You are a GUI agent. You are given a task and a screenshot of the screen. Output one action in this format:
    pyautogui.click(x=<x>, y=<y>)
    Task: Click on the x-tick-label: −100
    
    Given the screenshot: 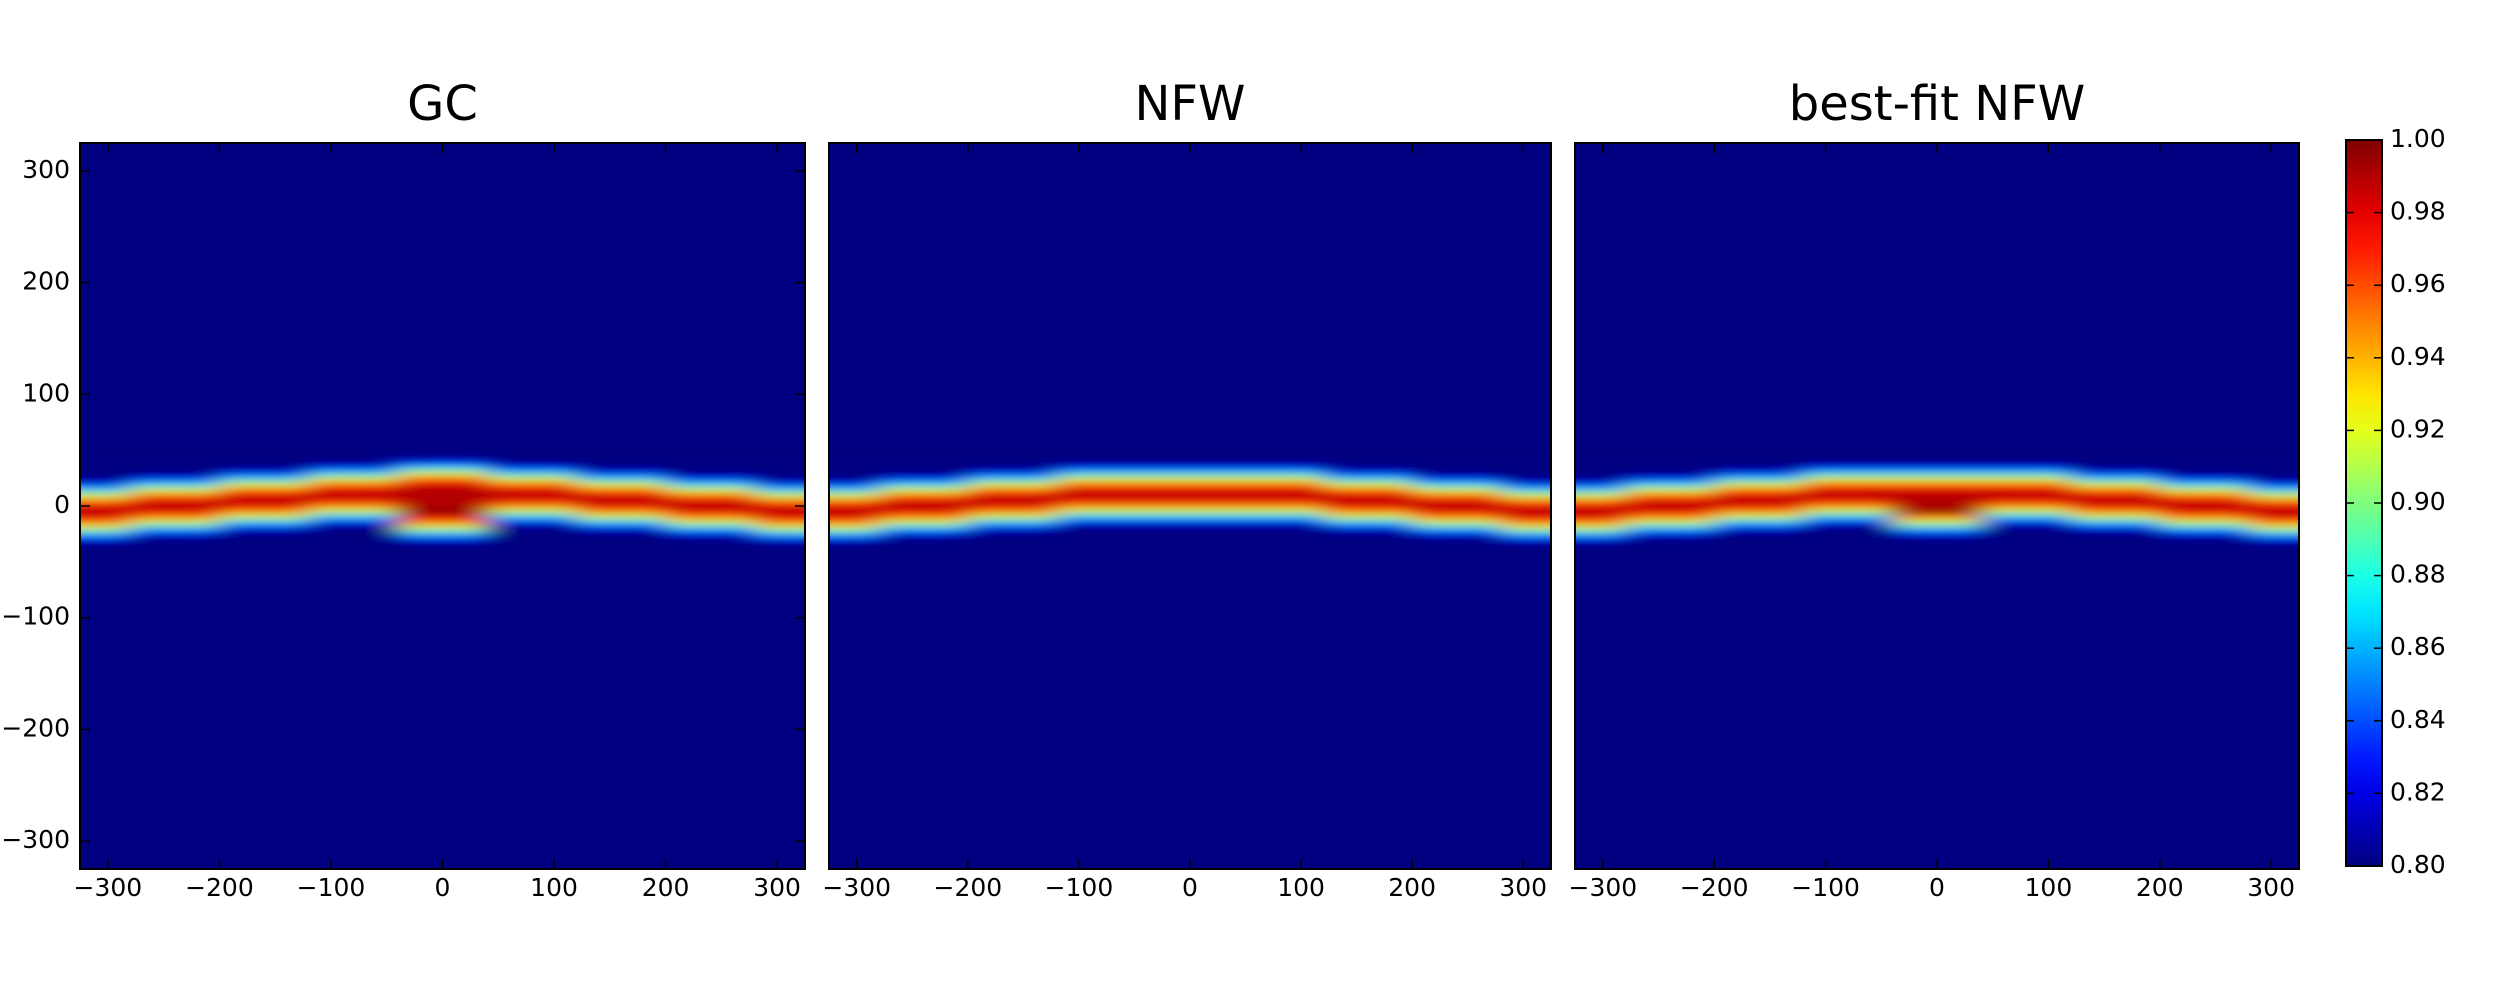 What is the action you would take?
    pyautogui.click(x=331, y=887)
    